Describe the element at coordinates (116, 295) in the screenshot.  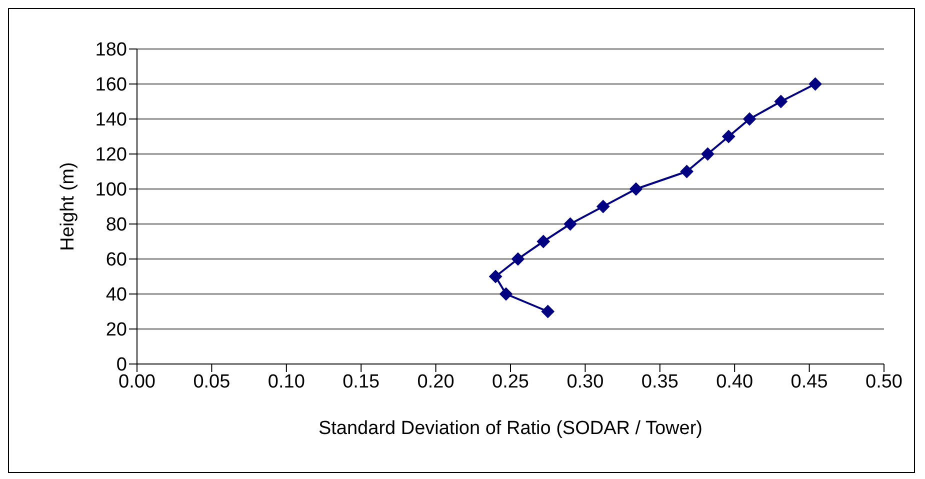
I see `y-tick-label: 40` at that location.